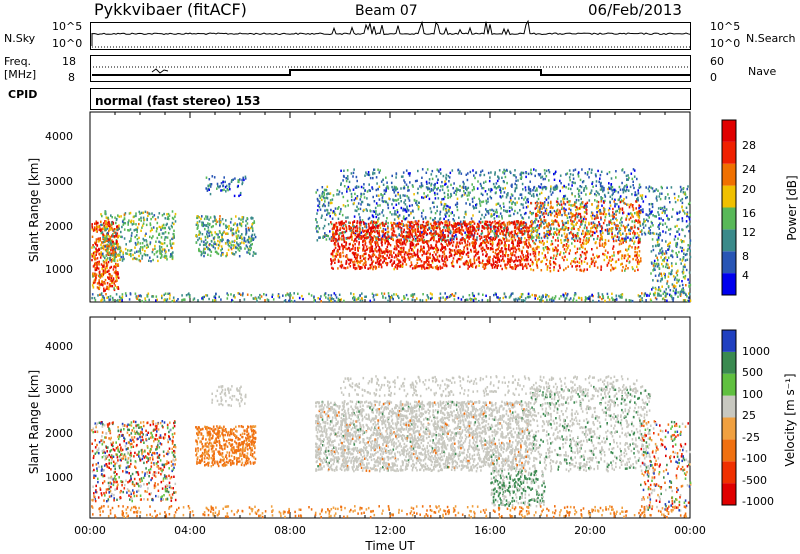  Describe the element at coordinates (754, 480) in the screenshot. I see `vel-cbar-tick-m500: -500` at that location.